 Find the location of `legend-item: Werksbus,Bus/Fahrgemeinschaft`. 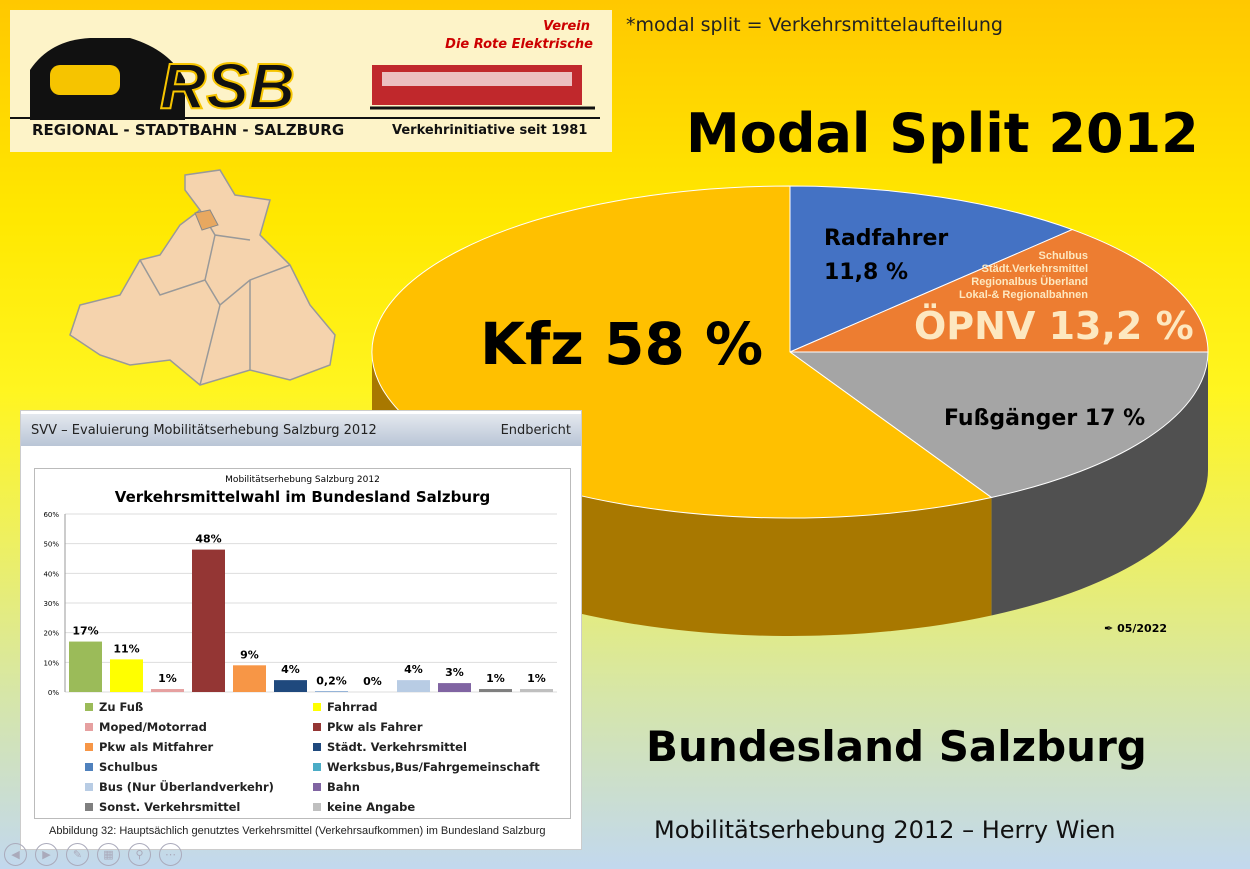

legend-item: Werksbus,Bus/Fahrgemeinschaft is located at coordinates (426, 767).